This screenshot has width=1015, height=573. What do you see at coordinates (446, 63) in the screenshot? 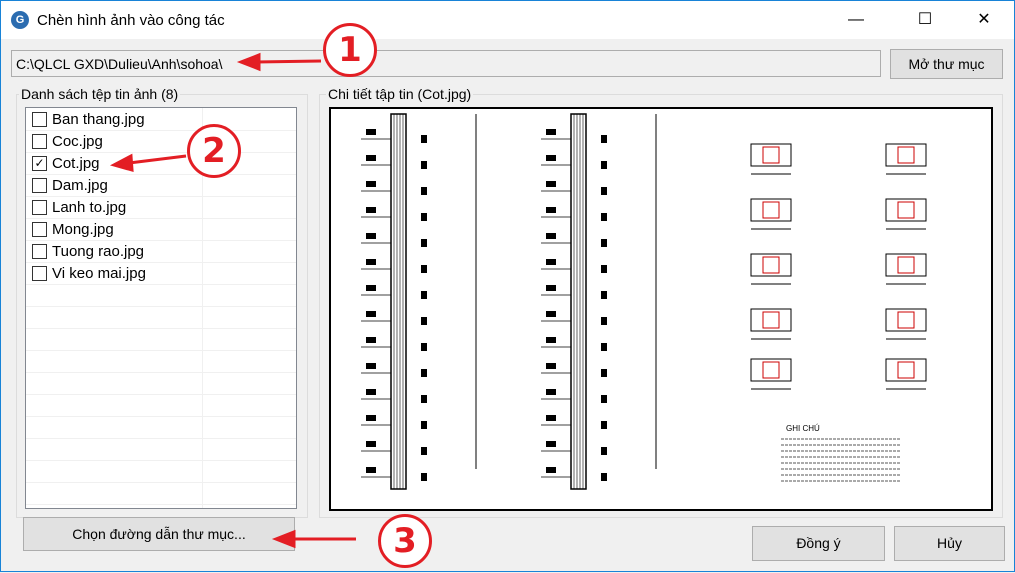
I see `folder-path-input: C:\QLCL GXD\Dulieu\Anh\sohoa\` at bounding box center [446, 63].